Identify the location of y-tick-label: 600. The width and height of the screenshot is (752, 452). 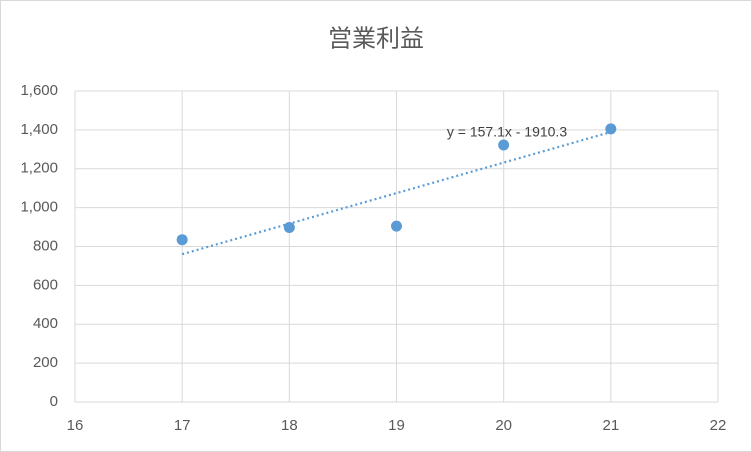
(45, 284).